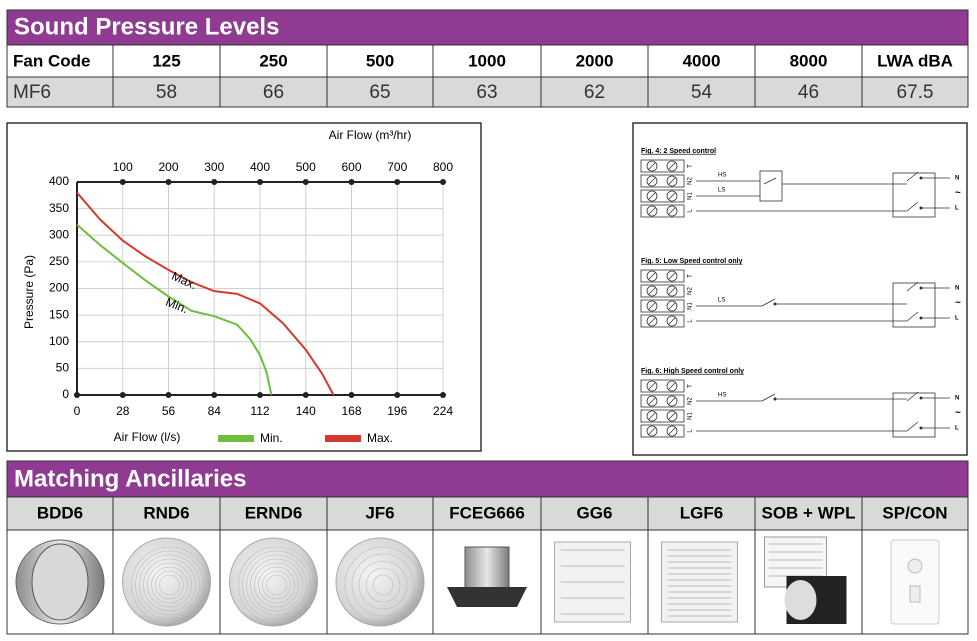 Image resolution: width=977 pixels, height=641 pixels. What do you see at coordinates (379, 92) in the screenshot?
I see `table-cell: 65` at bounding box center [379, 92].